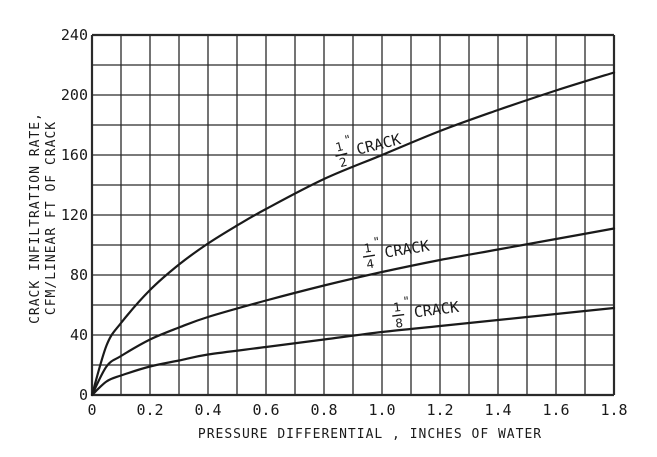 This screenshot has width=657, height=457. Describe the element at coordinates (357, 410) in the screenshot. I see `x-axis-ticks: 0 0.2 0.4 0.6 0.8 1.0 1.2 1.4 1.6 1.8` at that location.